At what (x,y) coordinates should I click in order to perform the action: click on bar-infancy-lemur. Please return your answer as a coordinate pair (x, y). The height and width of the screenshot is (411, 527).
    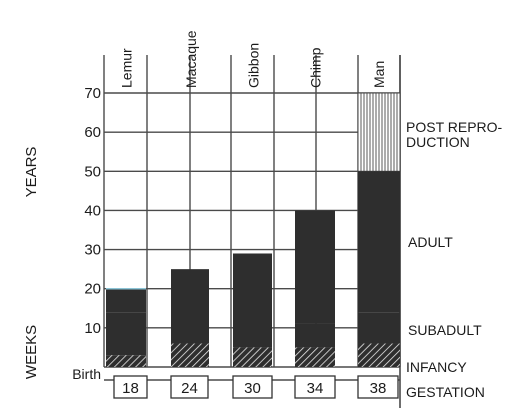
    Looking at the image, I should click on (126, 361).